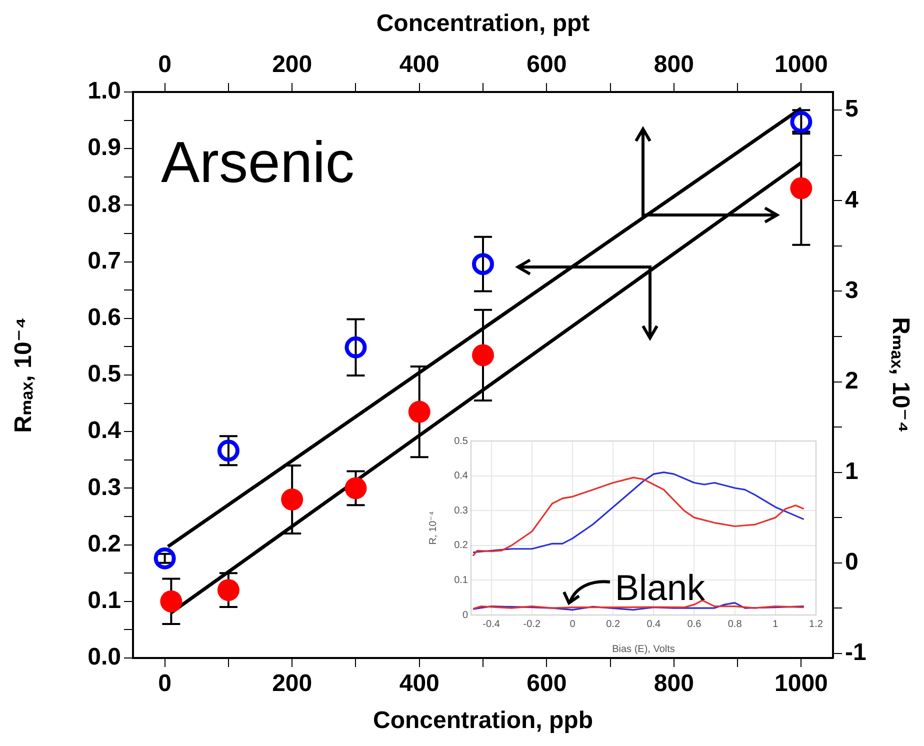 Image resolution: width=924 pixels, height=746 pixels. What do you see at coordinates (654, 624) in the screenshot?
I see `x-tick-label: 0.4` at bounding box center [654, 624].